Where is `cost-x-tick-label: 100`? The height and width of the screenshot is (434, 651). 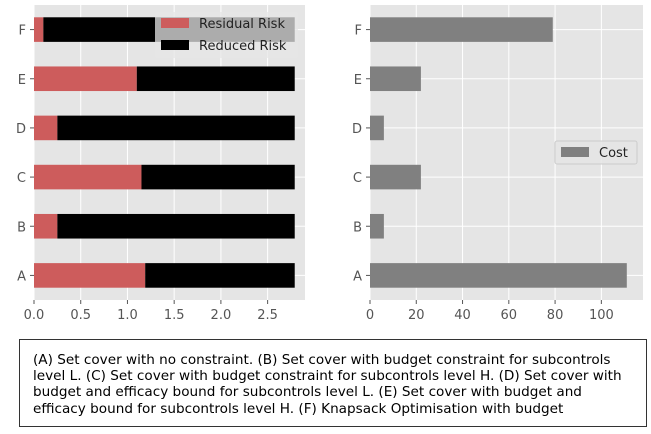
cost-x-tick-label: 100 is located at coordinates (601, 315).